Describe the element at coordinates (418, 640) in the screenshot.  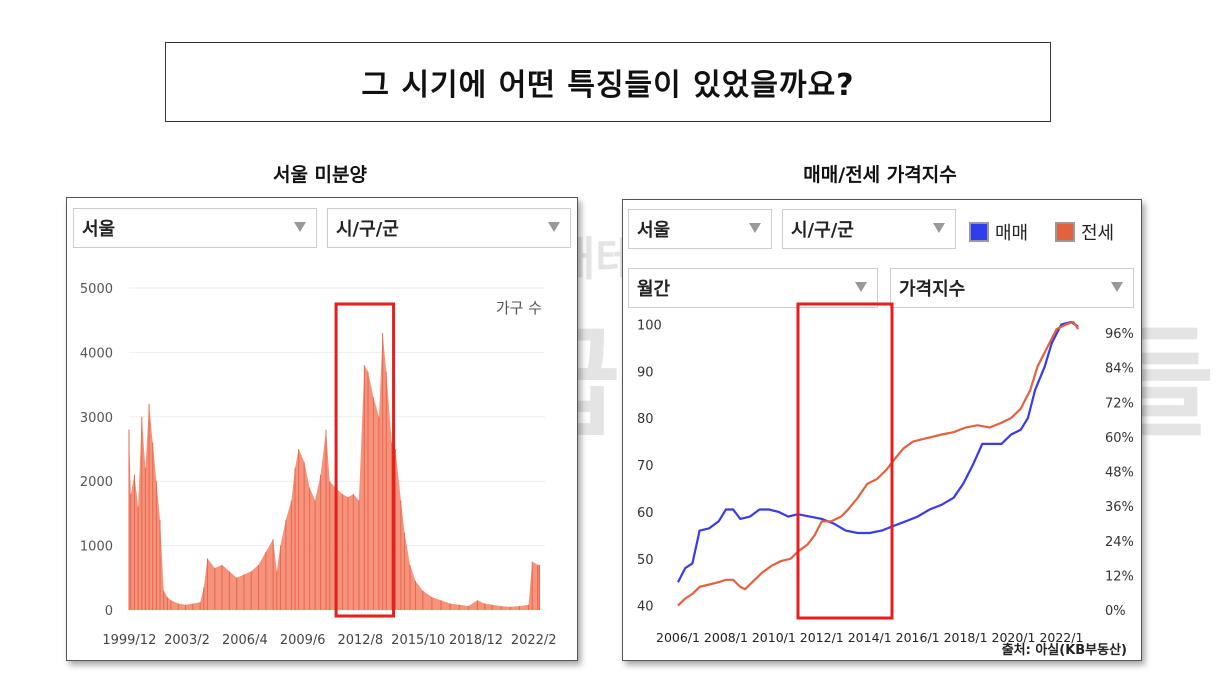
I see `x-tick-label: 2015/10` at that location.